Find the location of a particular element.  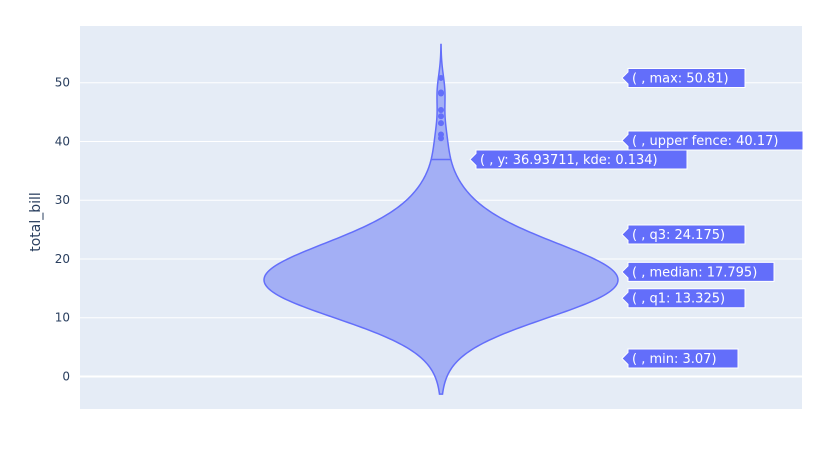

hover-label-median: ( , median: 17.795) is located at coordinates (698, 271).